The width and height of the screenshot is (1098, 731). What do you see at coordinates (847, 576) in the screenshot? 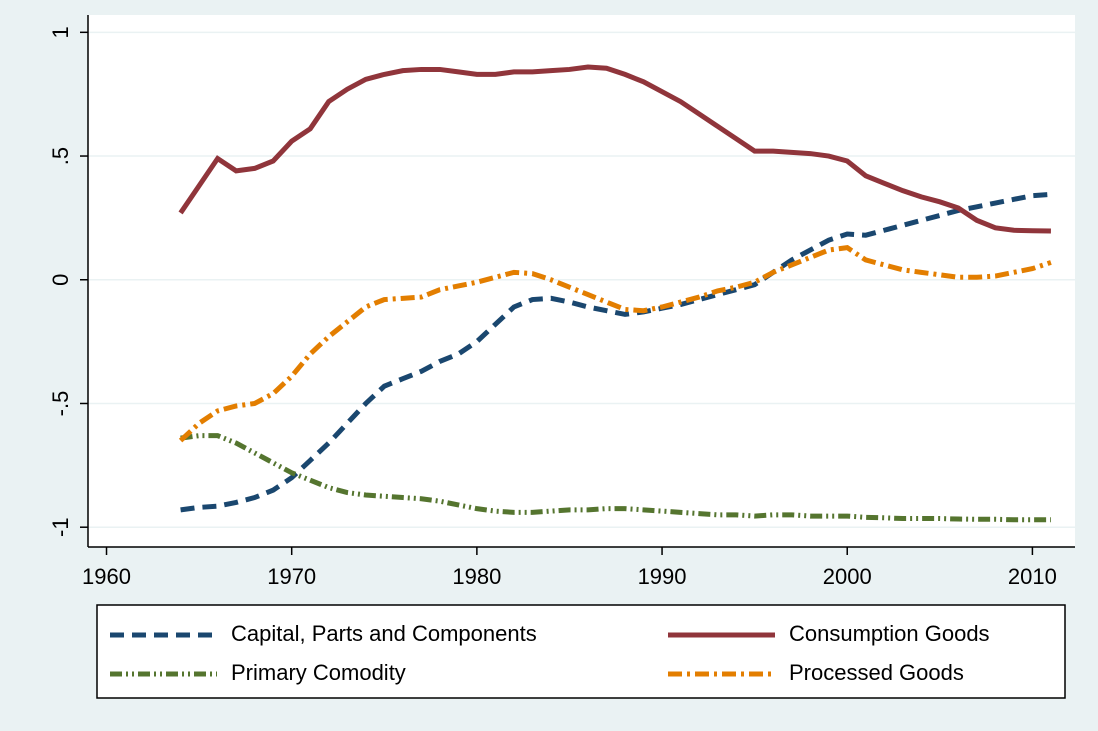
I see `x-tick-label: 2000` at bounding box center [847, 576].